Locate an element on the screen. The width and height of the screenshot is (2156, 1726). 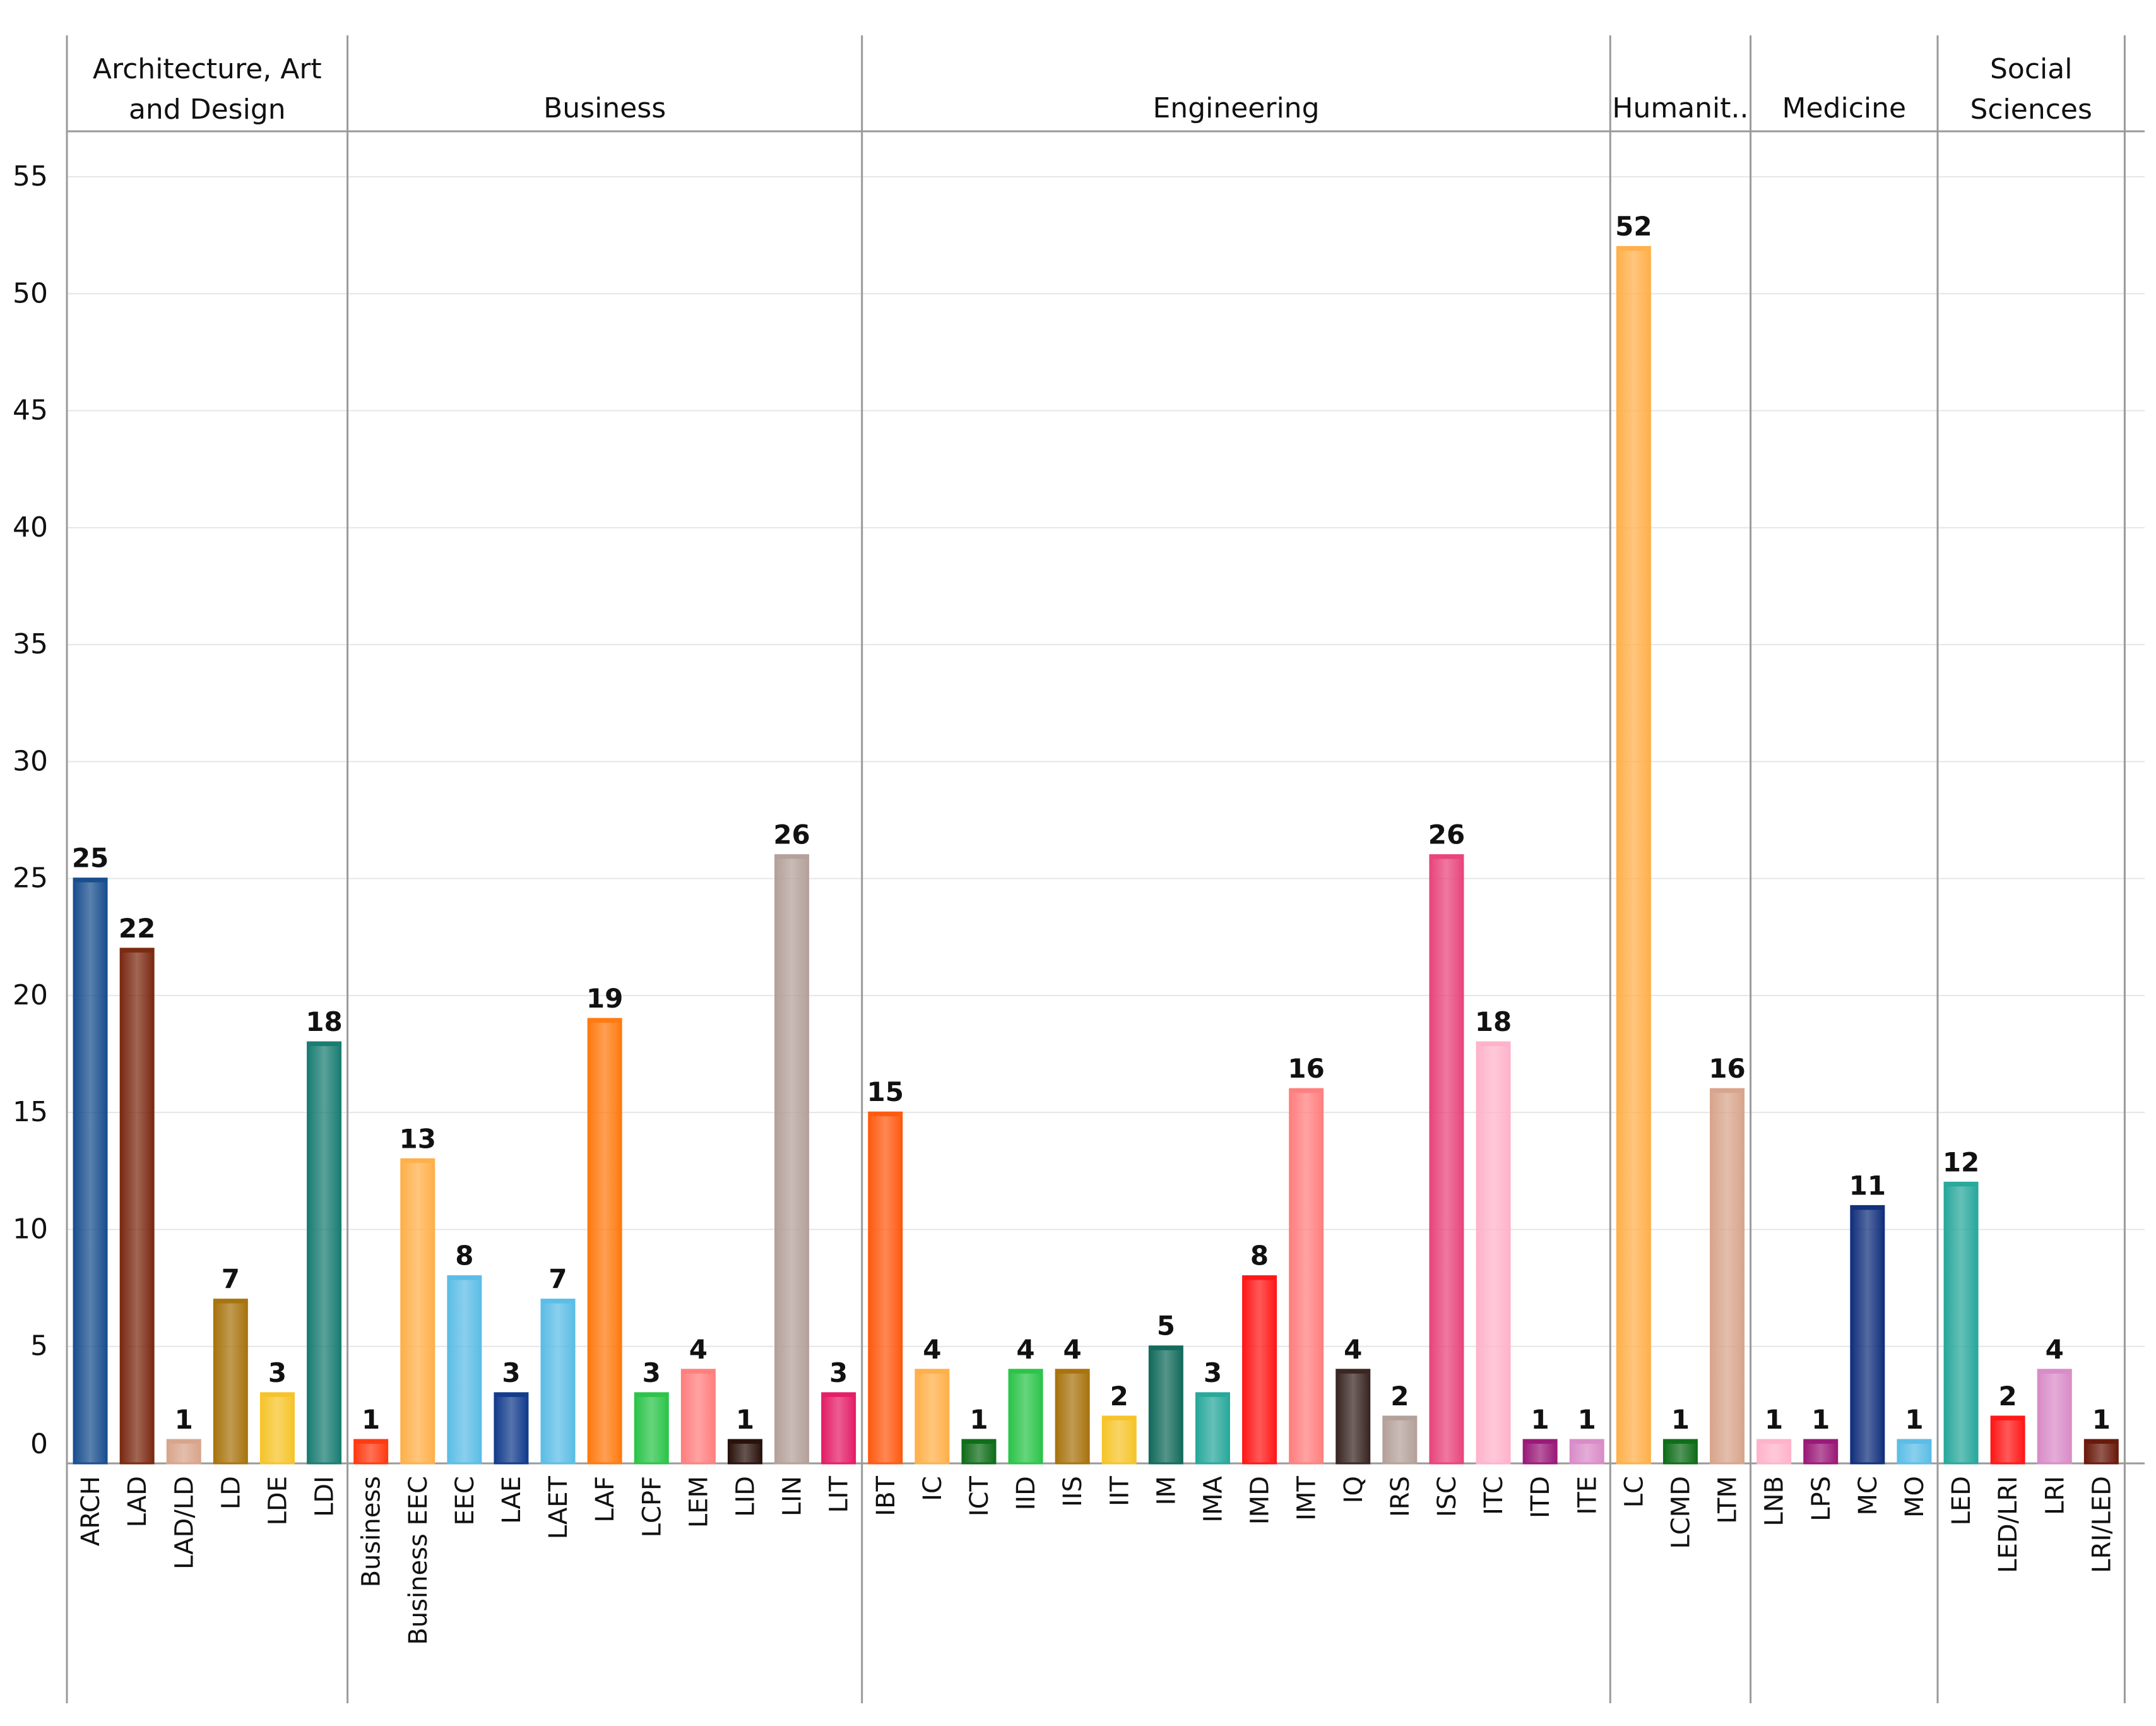
y-tick-label: 15 is located at coordinates (31, 1112).